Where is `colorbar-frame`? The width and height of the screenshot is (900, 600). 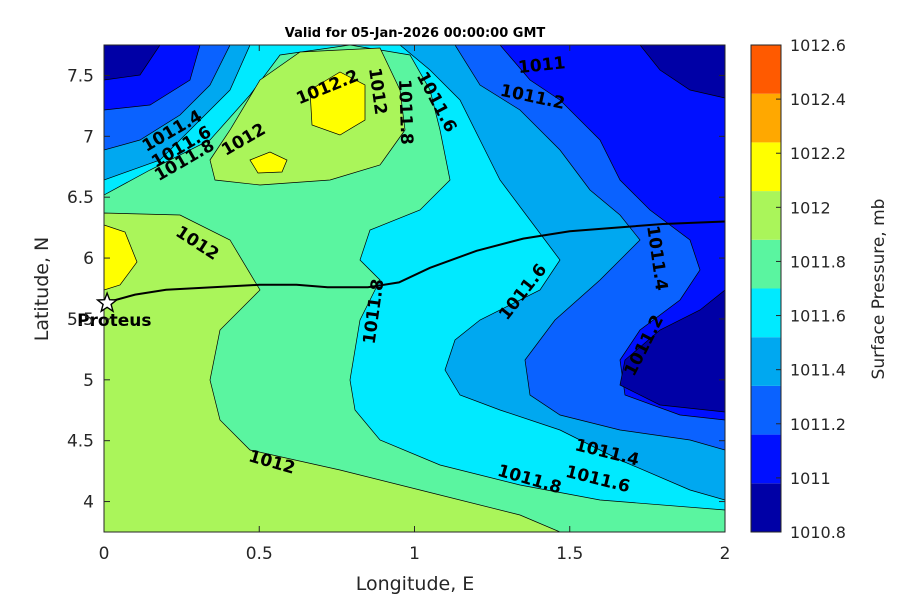 colorbar-frame is located at coordinates (766, 288).